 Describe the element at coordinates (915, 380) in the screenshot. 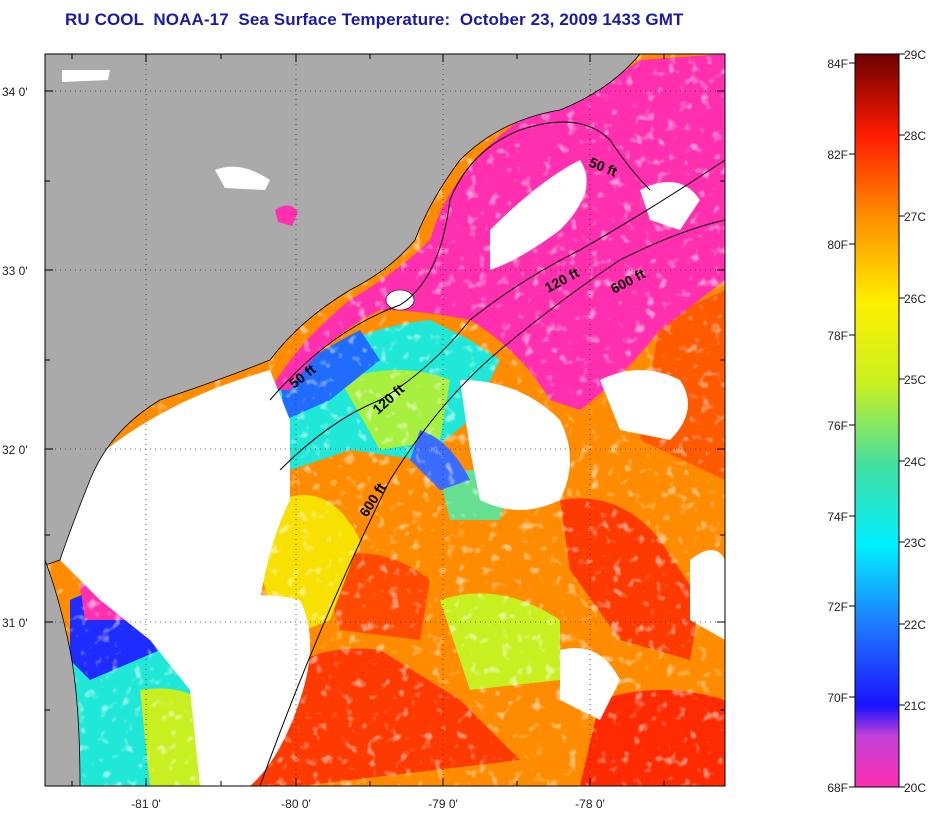

I see `cb-c-25: 25C` at that location.